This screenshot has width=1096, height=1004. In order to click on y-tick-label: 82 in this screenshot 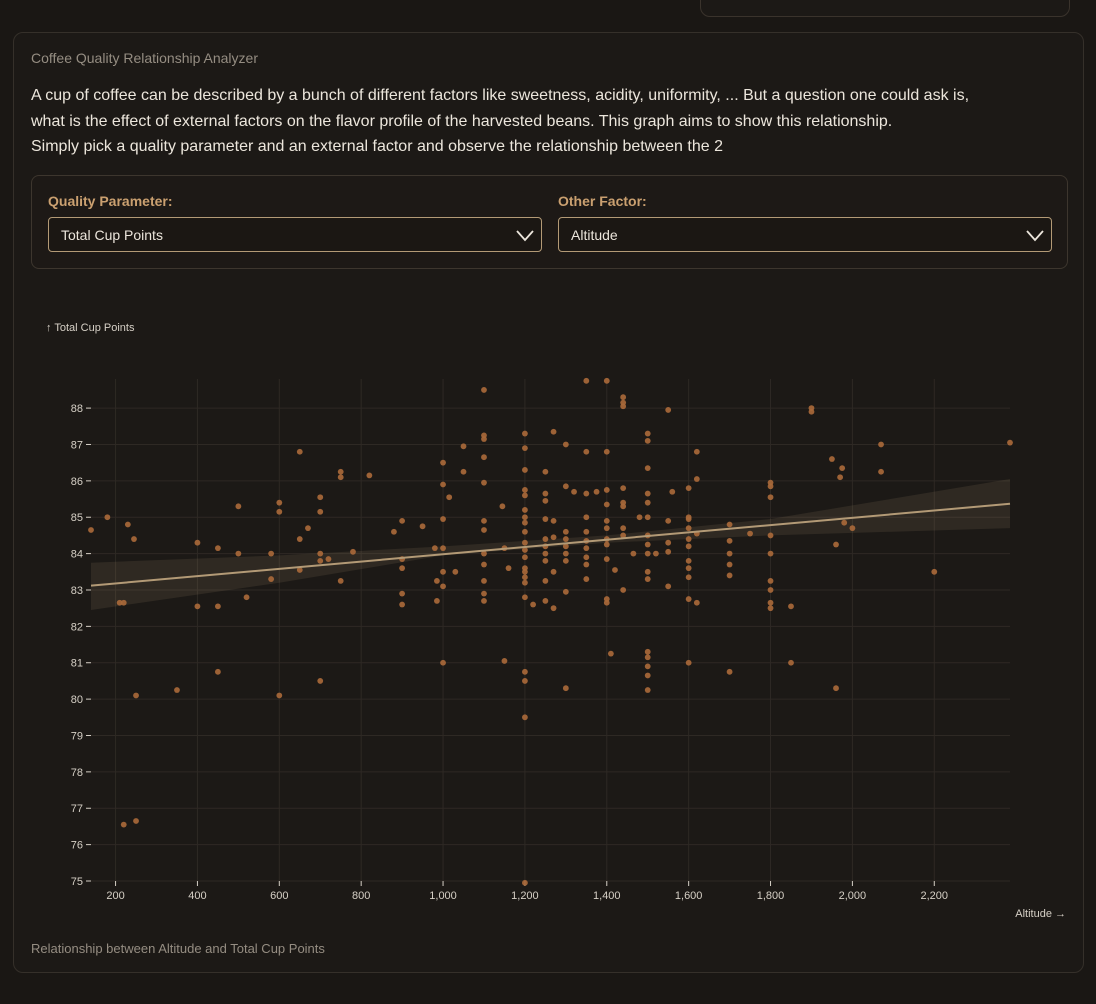, I will do `click(77, 627)`.